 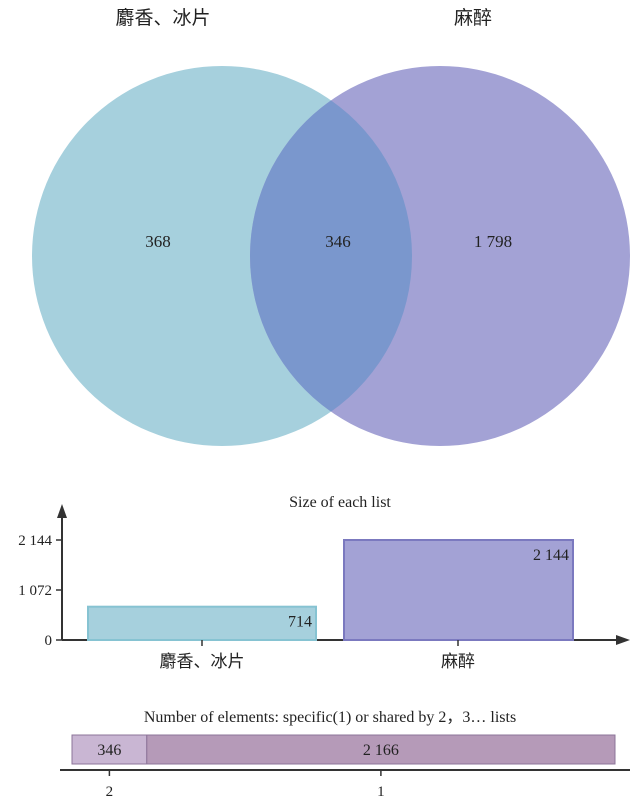 I want to click on list-size-title: Size of each list, so click(x=340, y=502).